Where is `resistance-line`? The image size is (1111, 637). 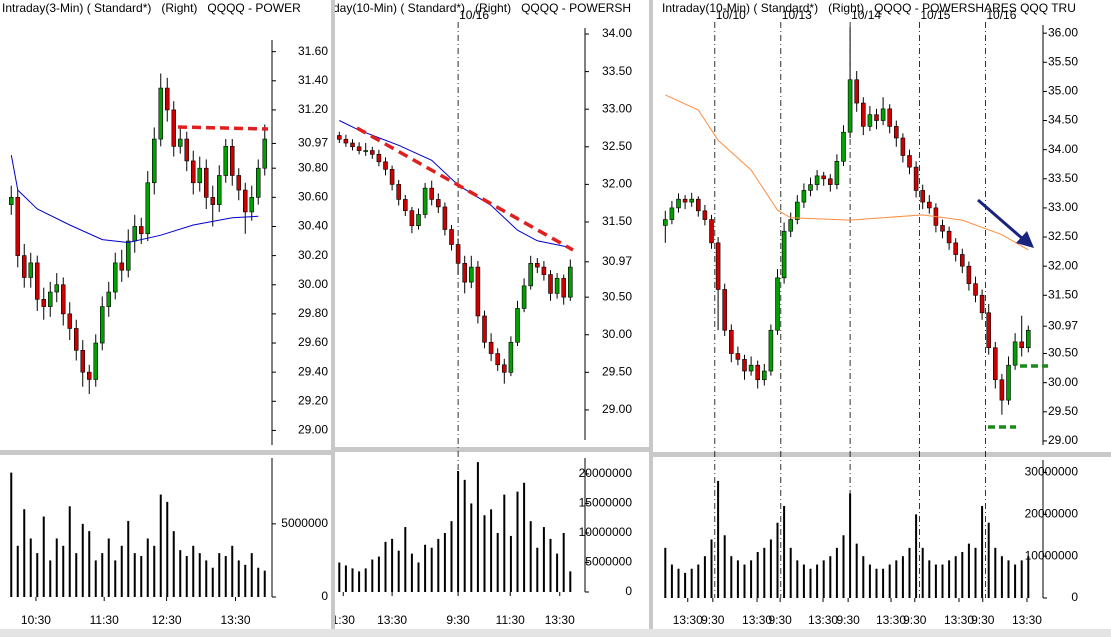
resistance-line is located at coordinates (223, 128).